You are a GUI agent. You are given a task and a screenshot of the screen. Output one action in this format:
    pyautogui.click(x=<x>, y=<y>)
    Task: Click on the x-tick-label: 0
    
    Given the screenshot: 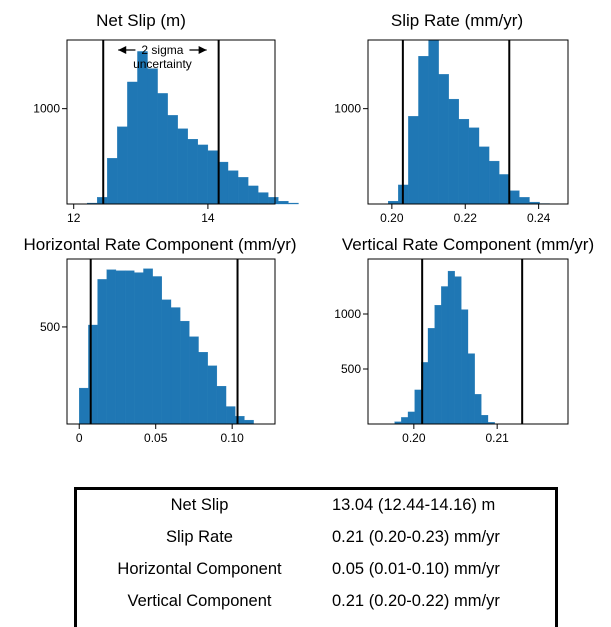 What is the action you would take?
    pyautogui.click(x=79, y=438)
    